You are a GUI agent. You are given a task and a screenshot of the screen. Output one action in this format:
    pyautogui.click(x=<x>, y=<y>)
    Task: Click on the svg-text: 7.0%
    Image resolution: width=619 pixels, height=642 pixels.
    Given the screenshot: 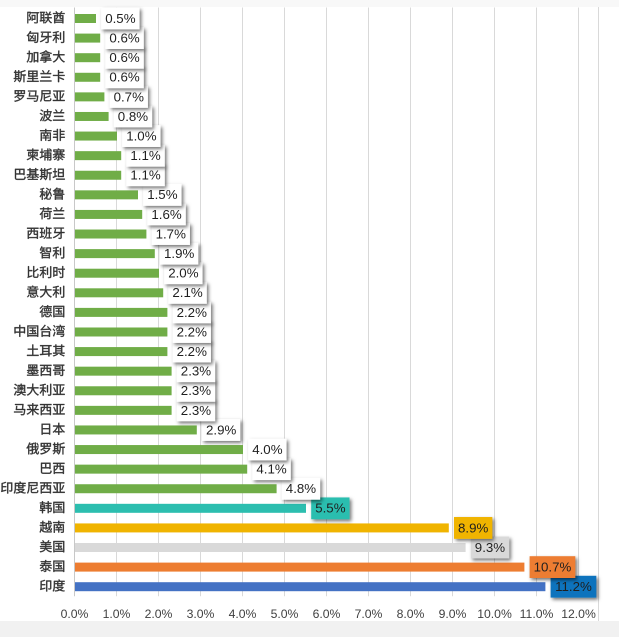 What is the action you would take?
    pyautogui.click(x=369, y=614)
    